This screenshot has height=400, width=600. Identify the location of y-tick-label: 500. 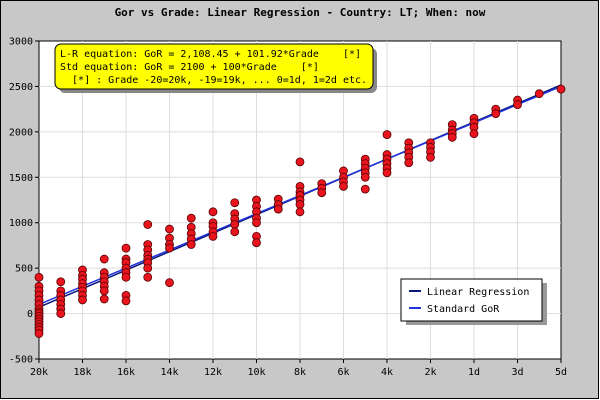
(24, 269).